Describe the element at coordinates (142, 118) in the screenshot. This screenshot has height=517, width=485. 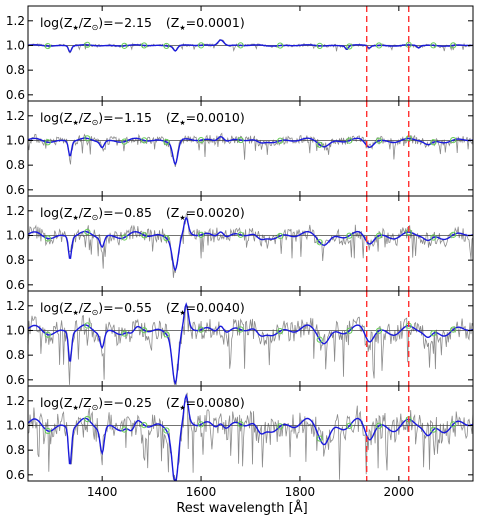
I see `panel-metallicity-label: log(Z★/Z⊙)=−1.15 (Z★=0.0010)` at that location.